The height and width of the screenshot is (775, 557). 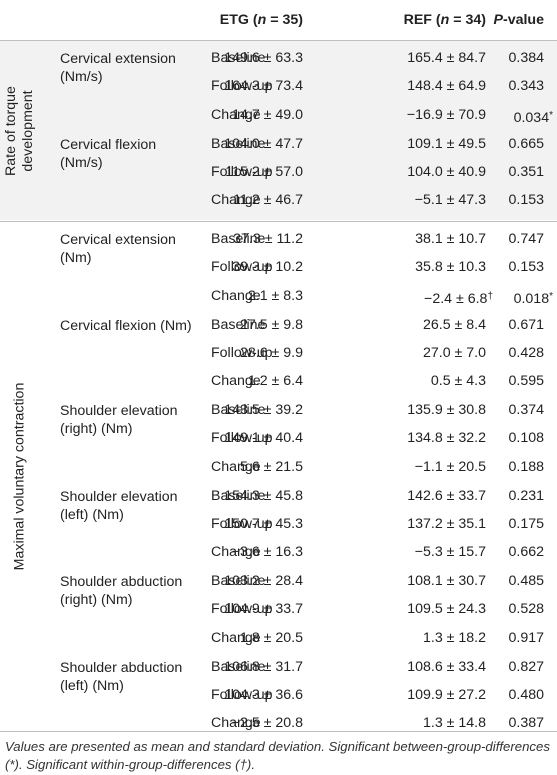 I want to click on table-row: Baseline 154.3 ± 45.8 142.6 ± 33.7 0.231, so click(x=278, y=497).